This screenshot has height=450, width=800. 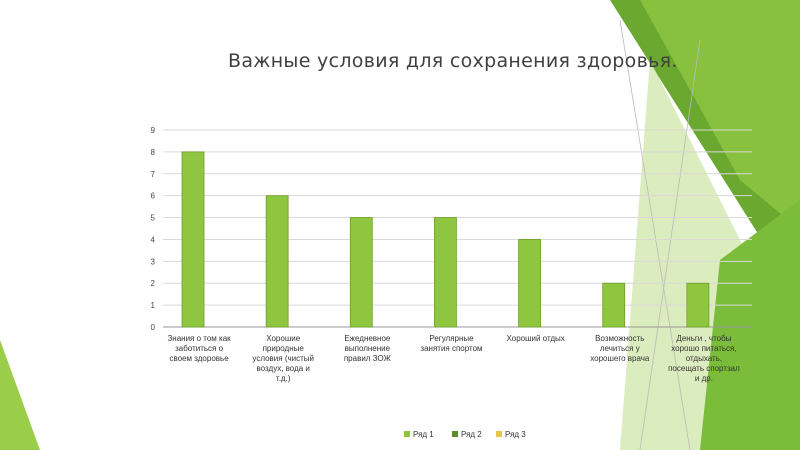 What do you see at coordinates (153, 152) in the screenshot?
I see `y-tick-label: 8` at bounding box center [153, 152].